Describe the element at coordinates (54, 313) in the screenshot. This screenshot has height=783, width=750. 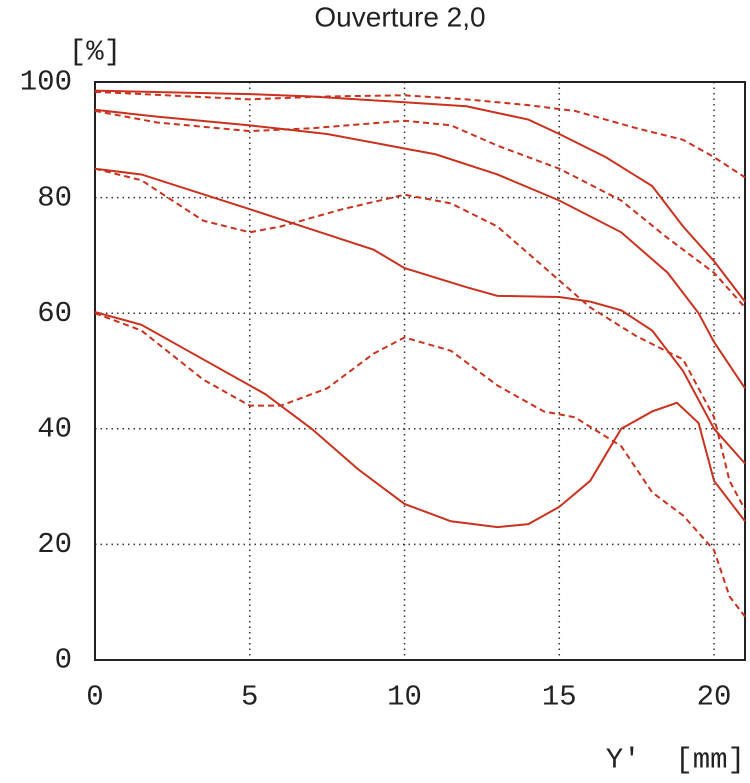
I see `y-tick-label: 60` at that location.